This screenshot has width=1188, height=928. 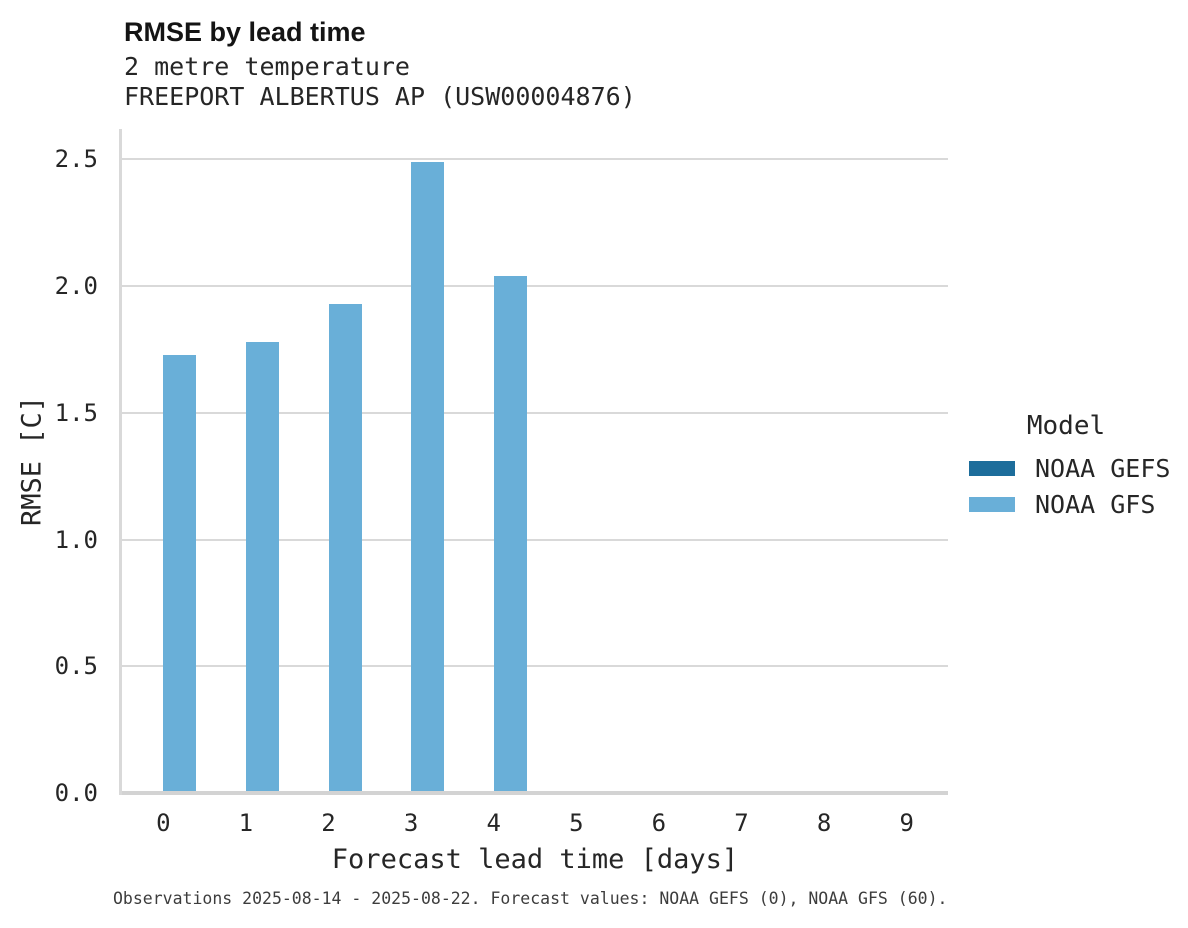 I want to click on x-tick-label: 4, so click(x=493, y=823).